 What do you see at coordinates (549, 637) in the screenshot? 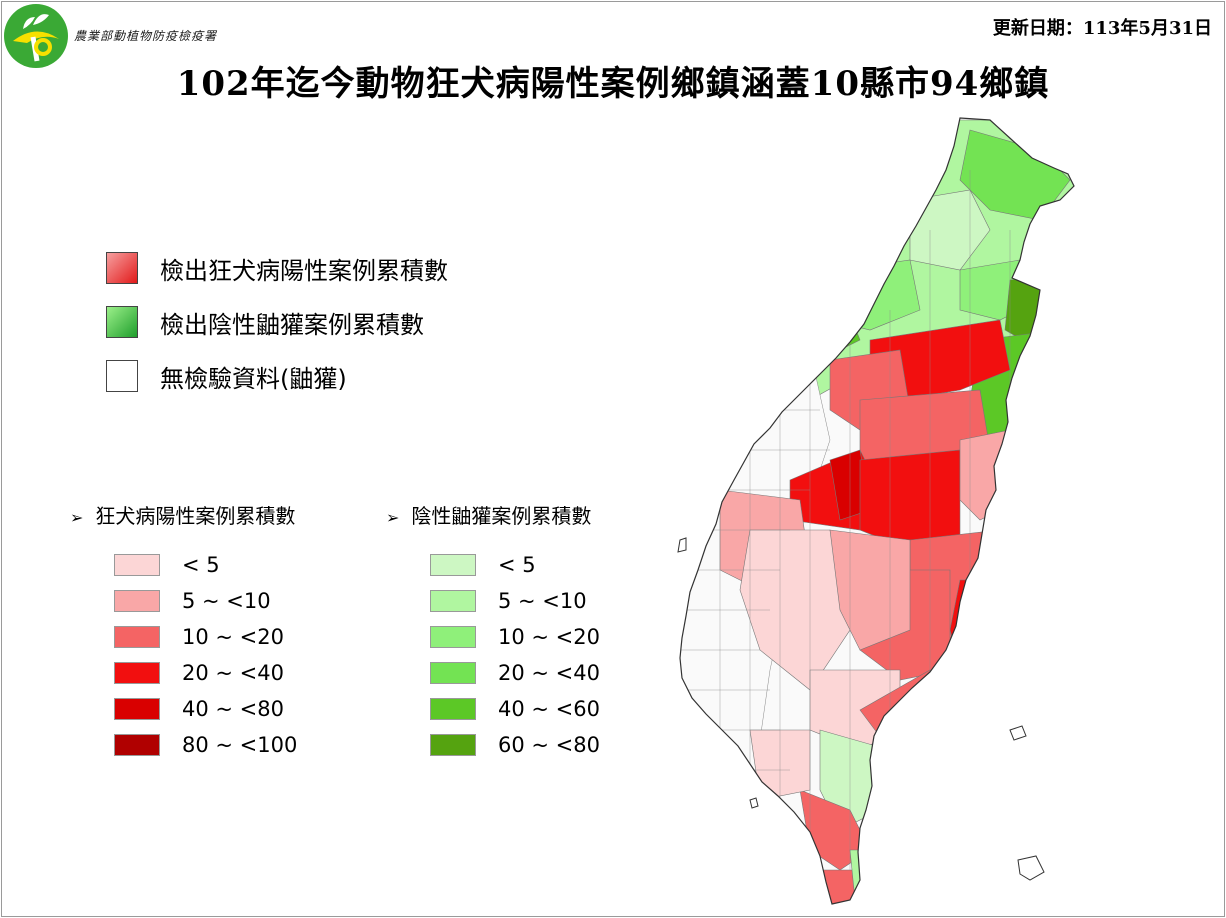
I see `negative-scale-label: 10 ~ <20` at bounding box center [549, 637].